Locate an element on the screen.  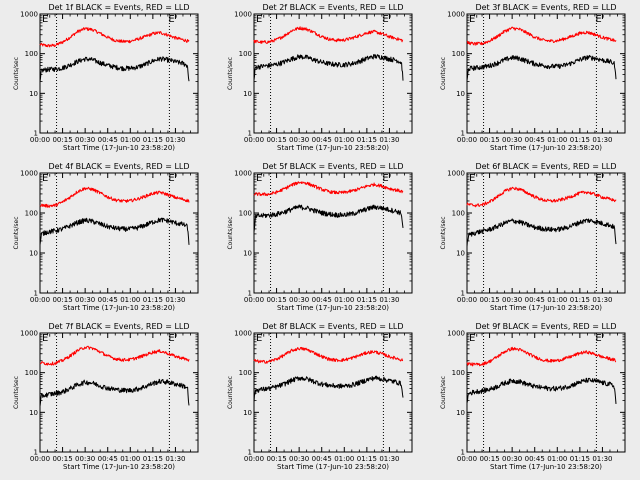
panel-title: Det 3f BLACK = Events, RED = LLD is located at coordinates (545, 7).